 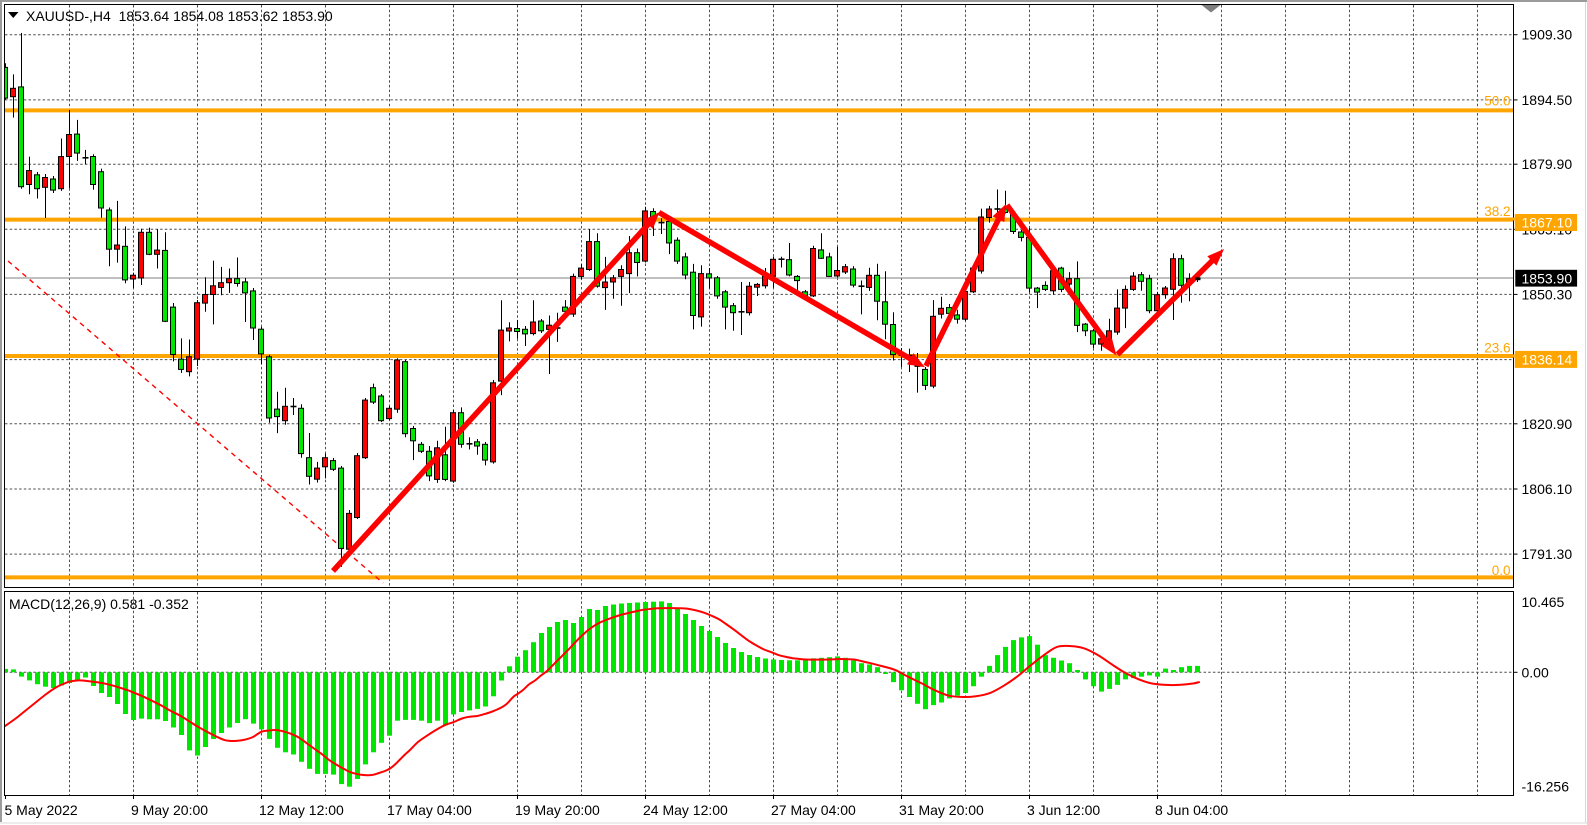 What do you see at coordinates (1547, 278) in the screenshot?
I see `svg-text: 1853.90` at bounding box center [1547, 278].